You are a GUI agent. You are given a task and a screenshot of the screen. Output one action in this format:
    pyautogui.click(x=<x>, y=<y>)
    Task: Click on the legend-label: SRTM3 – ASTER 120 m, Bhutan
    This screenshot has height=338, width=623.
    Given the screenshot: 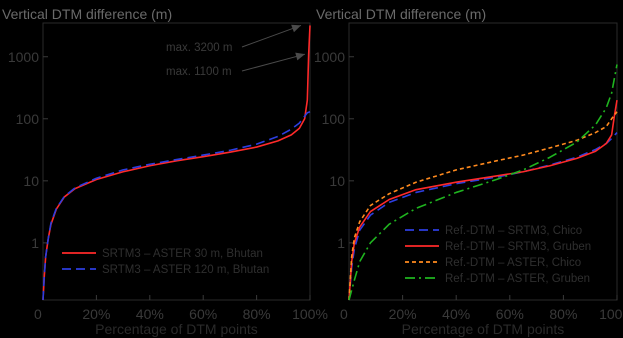 What is the action you would take?
    pyautogui.click(x=185, y=270)
    